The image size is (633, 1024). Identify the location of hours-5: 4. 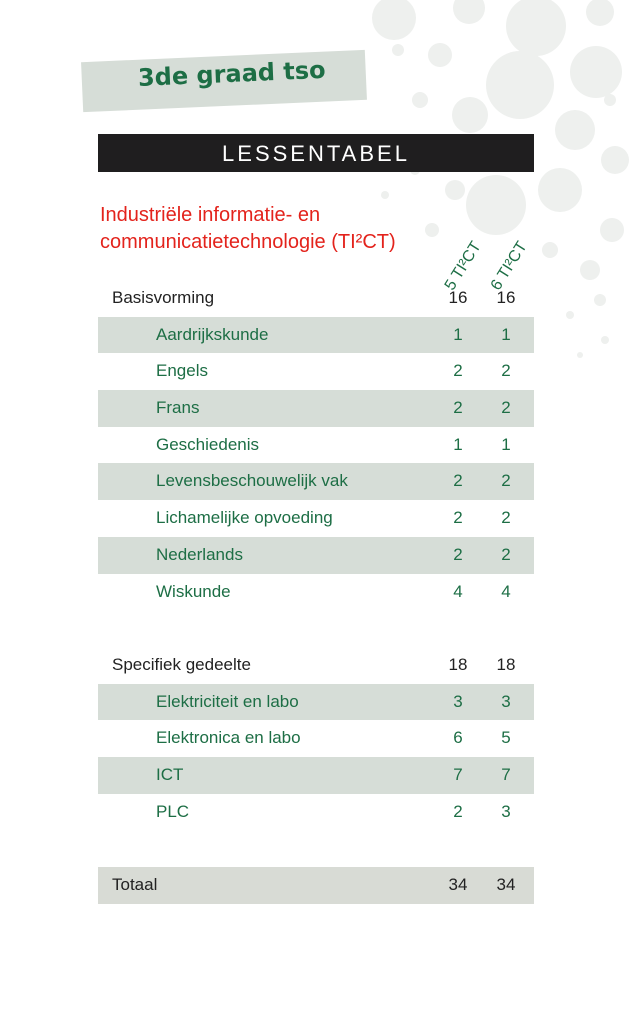
(458, 591).